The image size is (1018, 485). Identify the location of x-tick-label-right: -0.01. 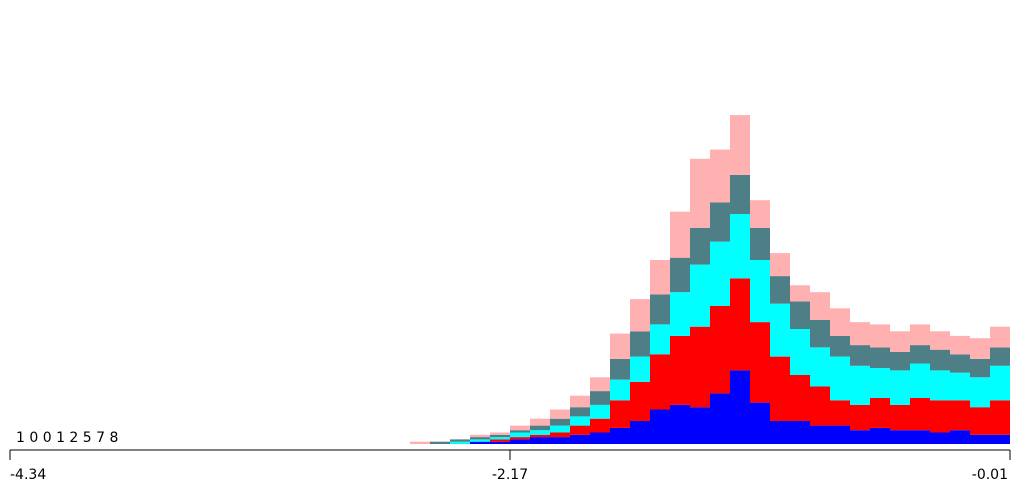
(990, 475).